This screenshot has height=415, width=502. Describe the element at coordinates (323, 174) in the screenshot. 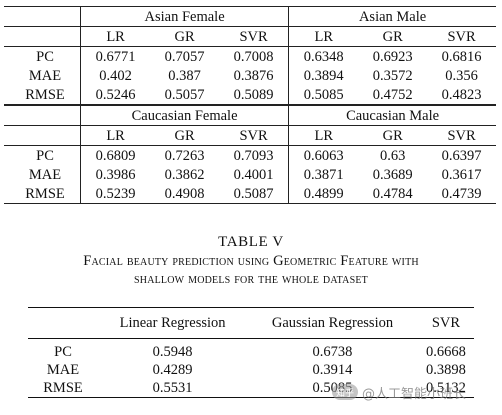

I see `cell: 0.3871` at that location.